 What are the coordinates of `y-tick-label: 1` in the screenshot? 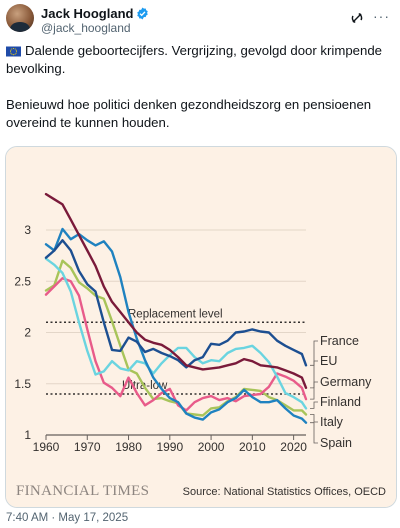 It's located at (27, 435).